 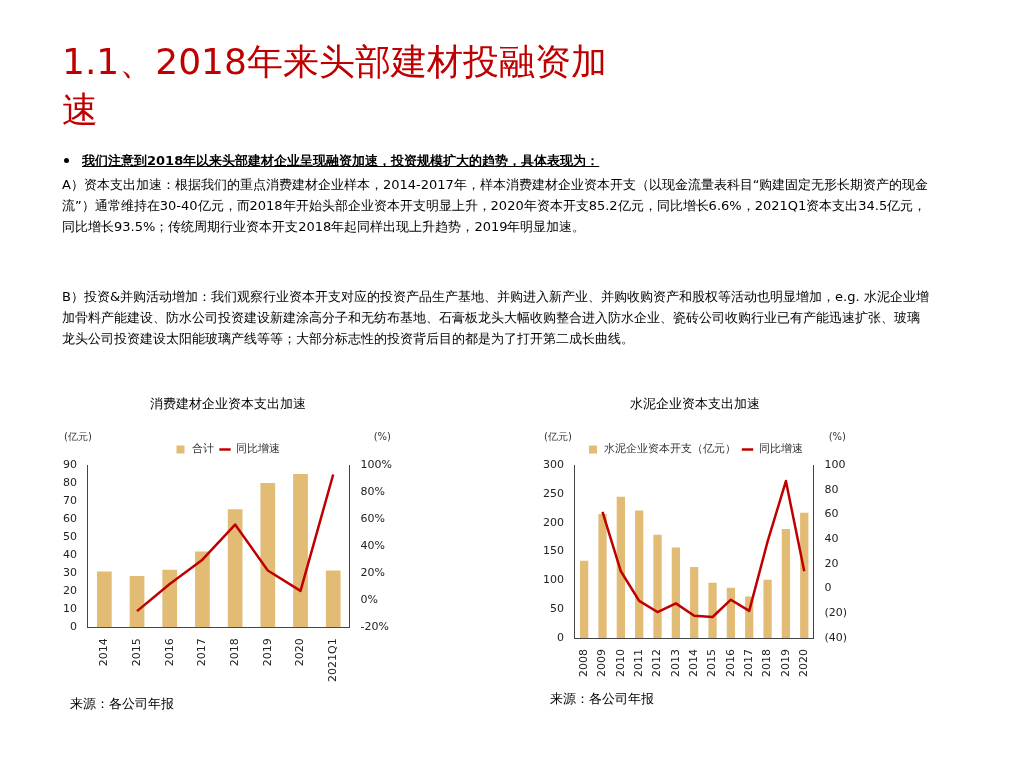 I want to click on text: 我们注意到2018年以来头部建材企业呈现融资加速，投资规模扩大的趋势，具体表现为：, so click(x=341, y=161).